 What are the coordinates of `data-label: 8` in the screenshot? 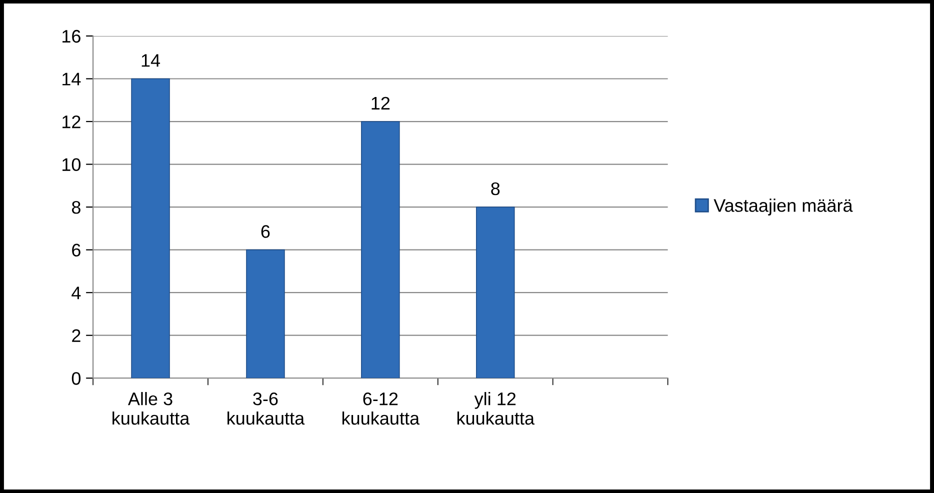 It's located at (495, 189).